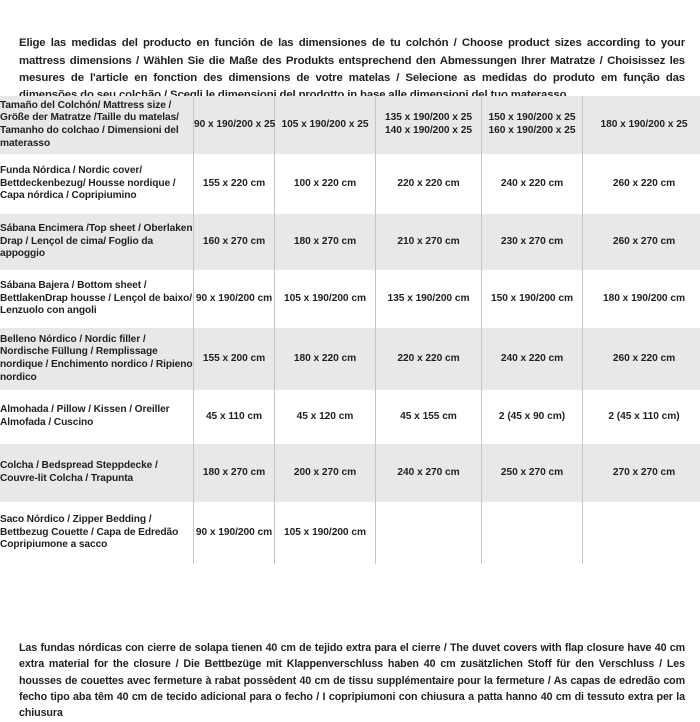 Image resolution: width=700 pixels, height=722 pixels. I want to click on cell-bottom-sheet-col-1: 90 x 190/200 cm, so click(234, 299).